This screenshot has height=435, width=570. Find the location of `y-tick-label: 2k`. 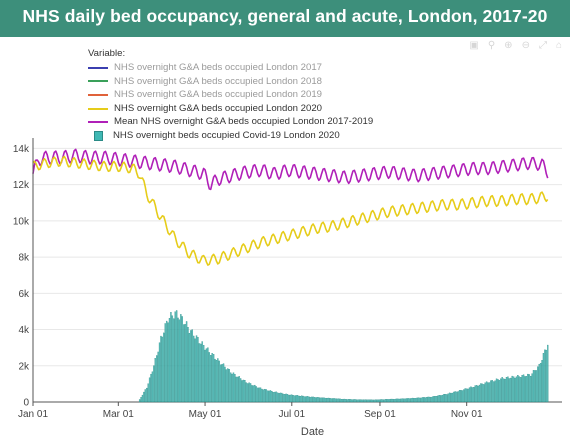

y-tick-label: 2k is located at coordinates (24, 366).